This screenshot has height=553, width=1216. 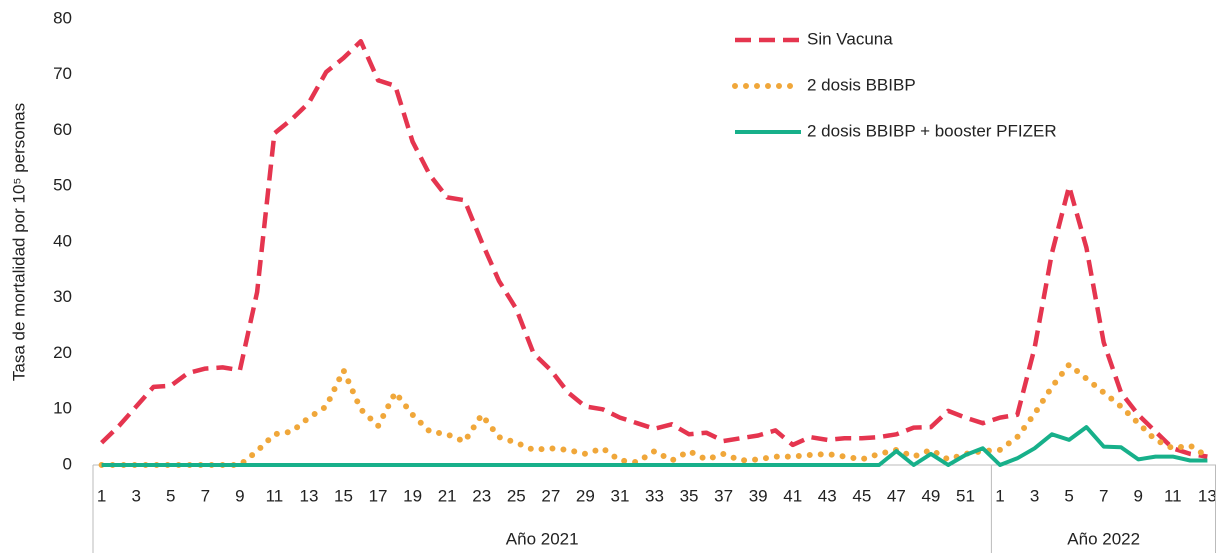 I want to click on x-tick-label: 21, so click(x=447, y=495).